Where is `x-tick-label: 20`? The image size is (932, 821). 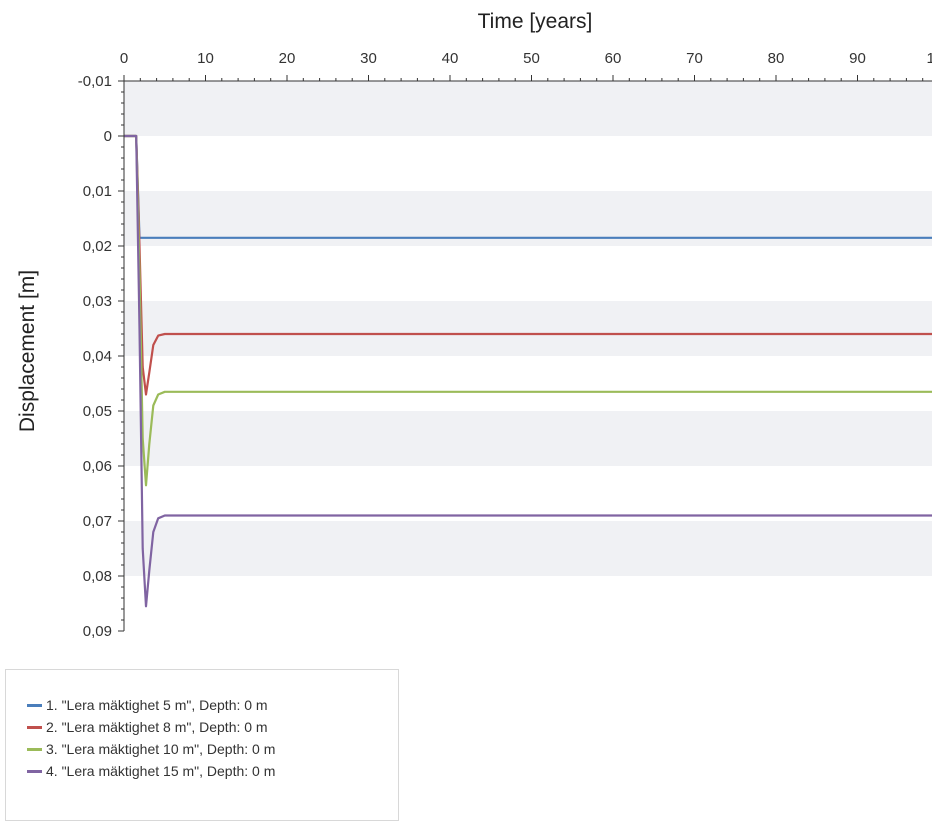 x-tick-label: 20 is located at coordinates (287, 58).